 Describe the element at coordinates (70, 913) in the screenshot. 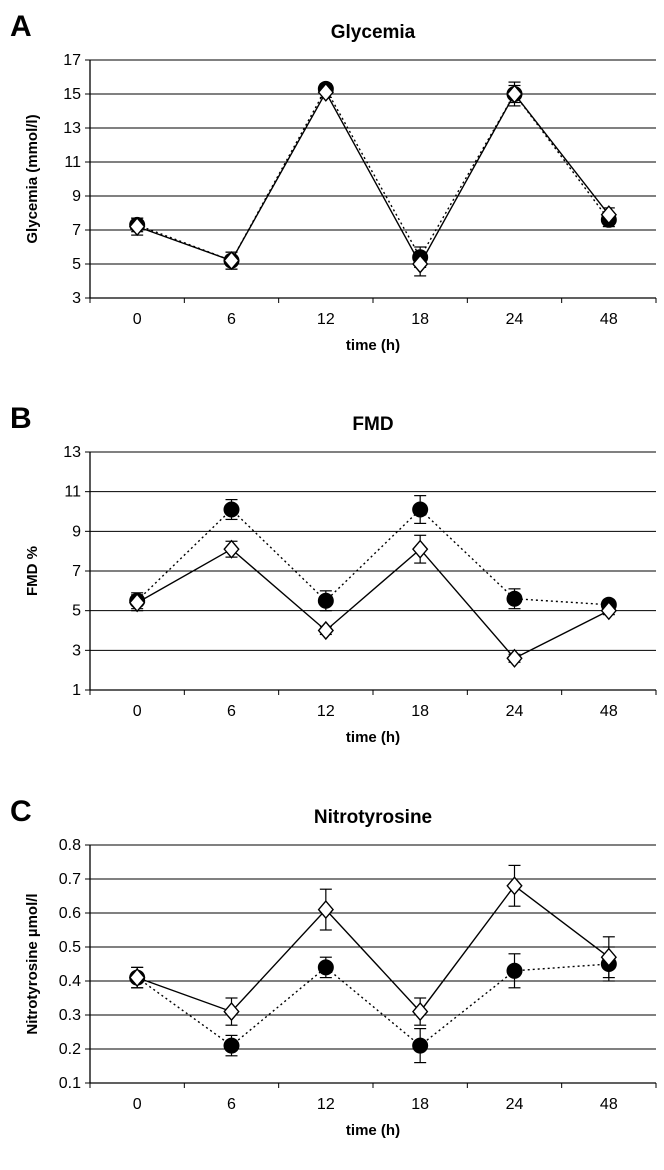

I see `y-tick-label: 0.6` at that location.